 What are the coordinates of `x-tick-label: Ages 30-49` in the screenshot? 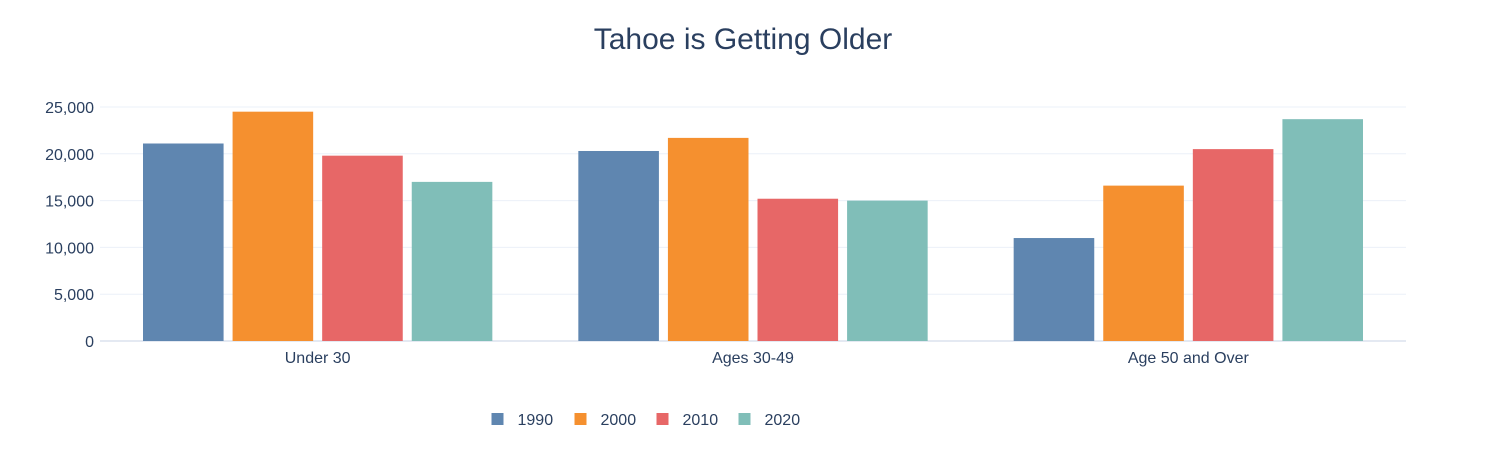 It's located at (753, 358).